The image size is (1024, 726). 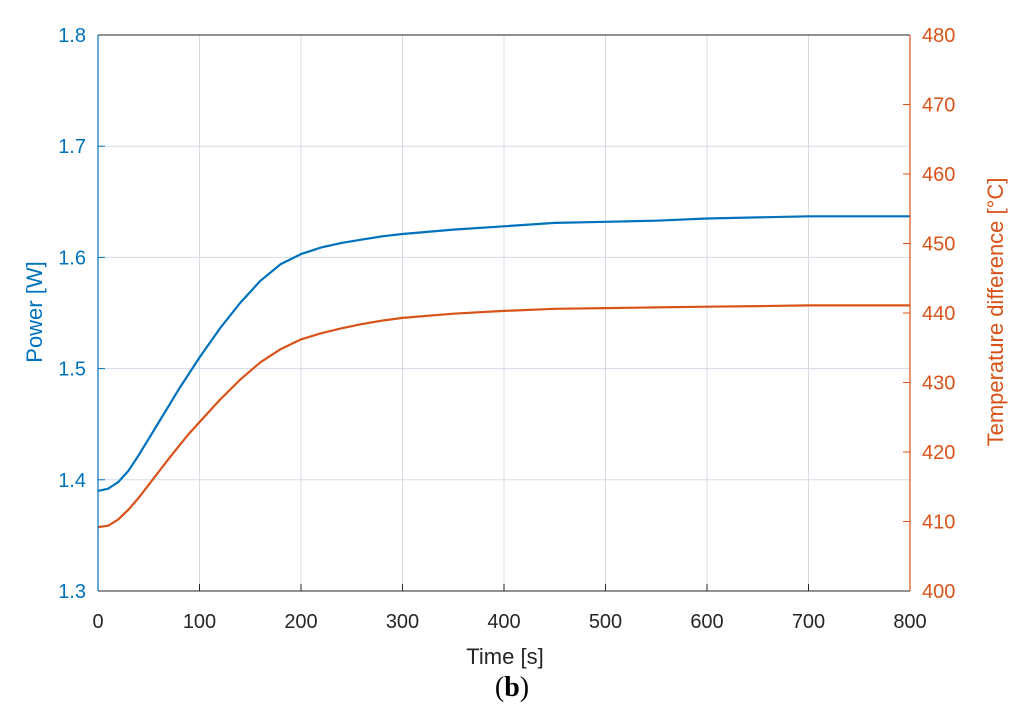 I want to click on figure-caption: (b), so click(x=512, y=688).